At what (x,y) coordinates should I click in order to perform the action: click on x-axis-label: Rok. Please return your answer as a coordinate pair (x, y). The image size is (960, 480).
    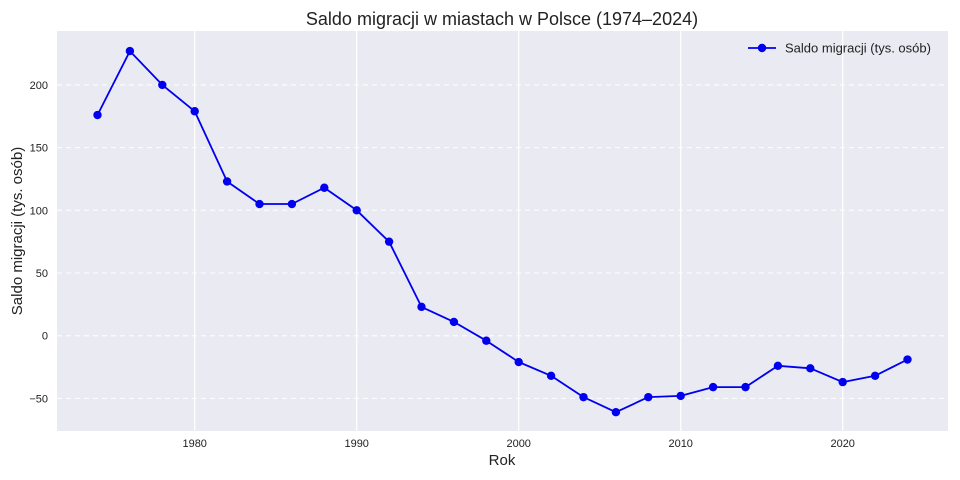
    Looking at the image, I should click on (502, 460).